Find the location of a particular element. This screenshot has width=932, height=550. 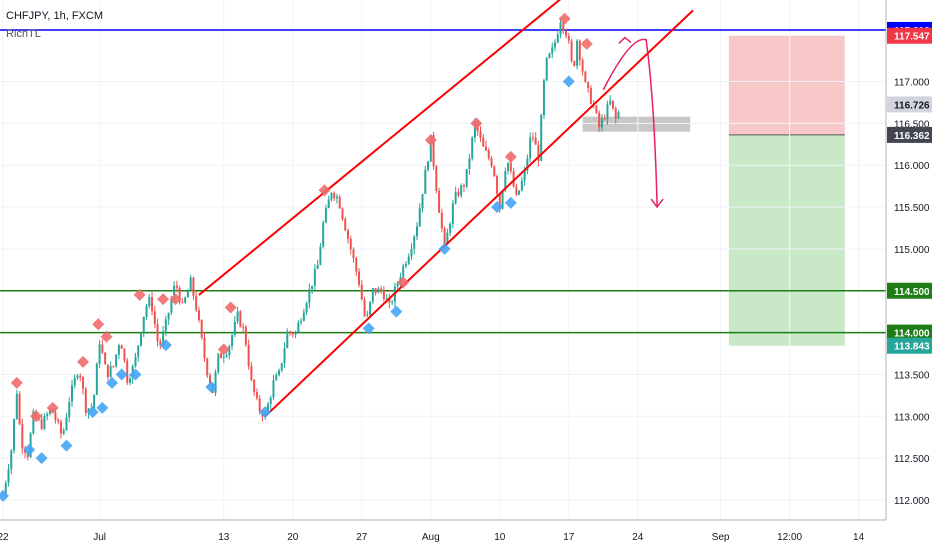

price-tag-label: 117.547 is located at coordinates (912, 37).